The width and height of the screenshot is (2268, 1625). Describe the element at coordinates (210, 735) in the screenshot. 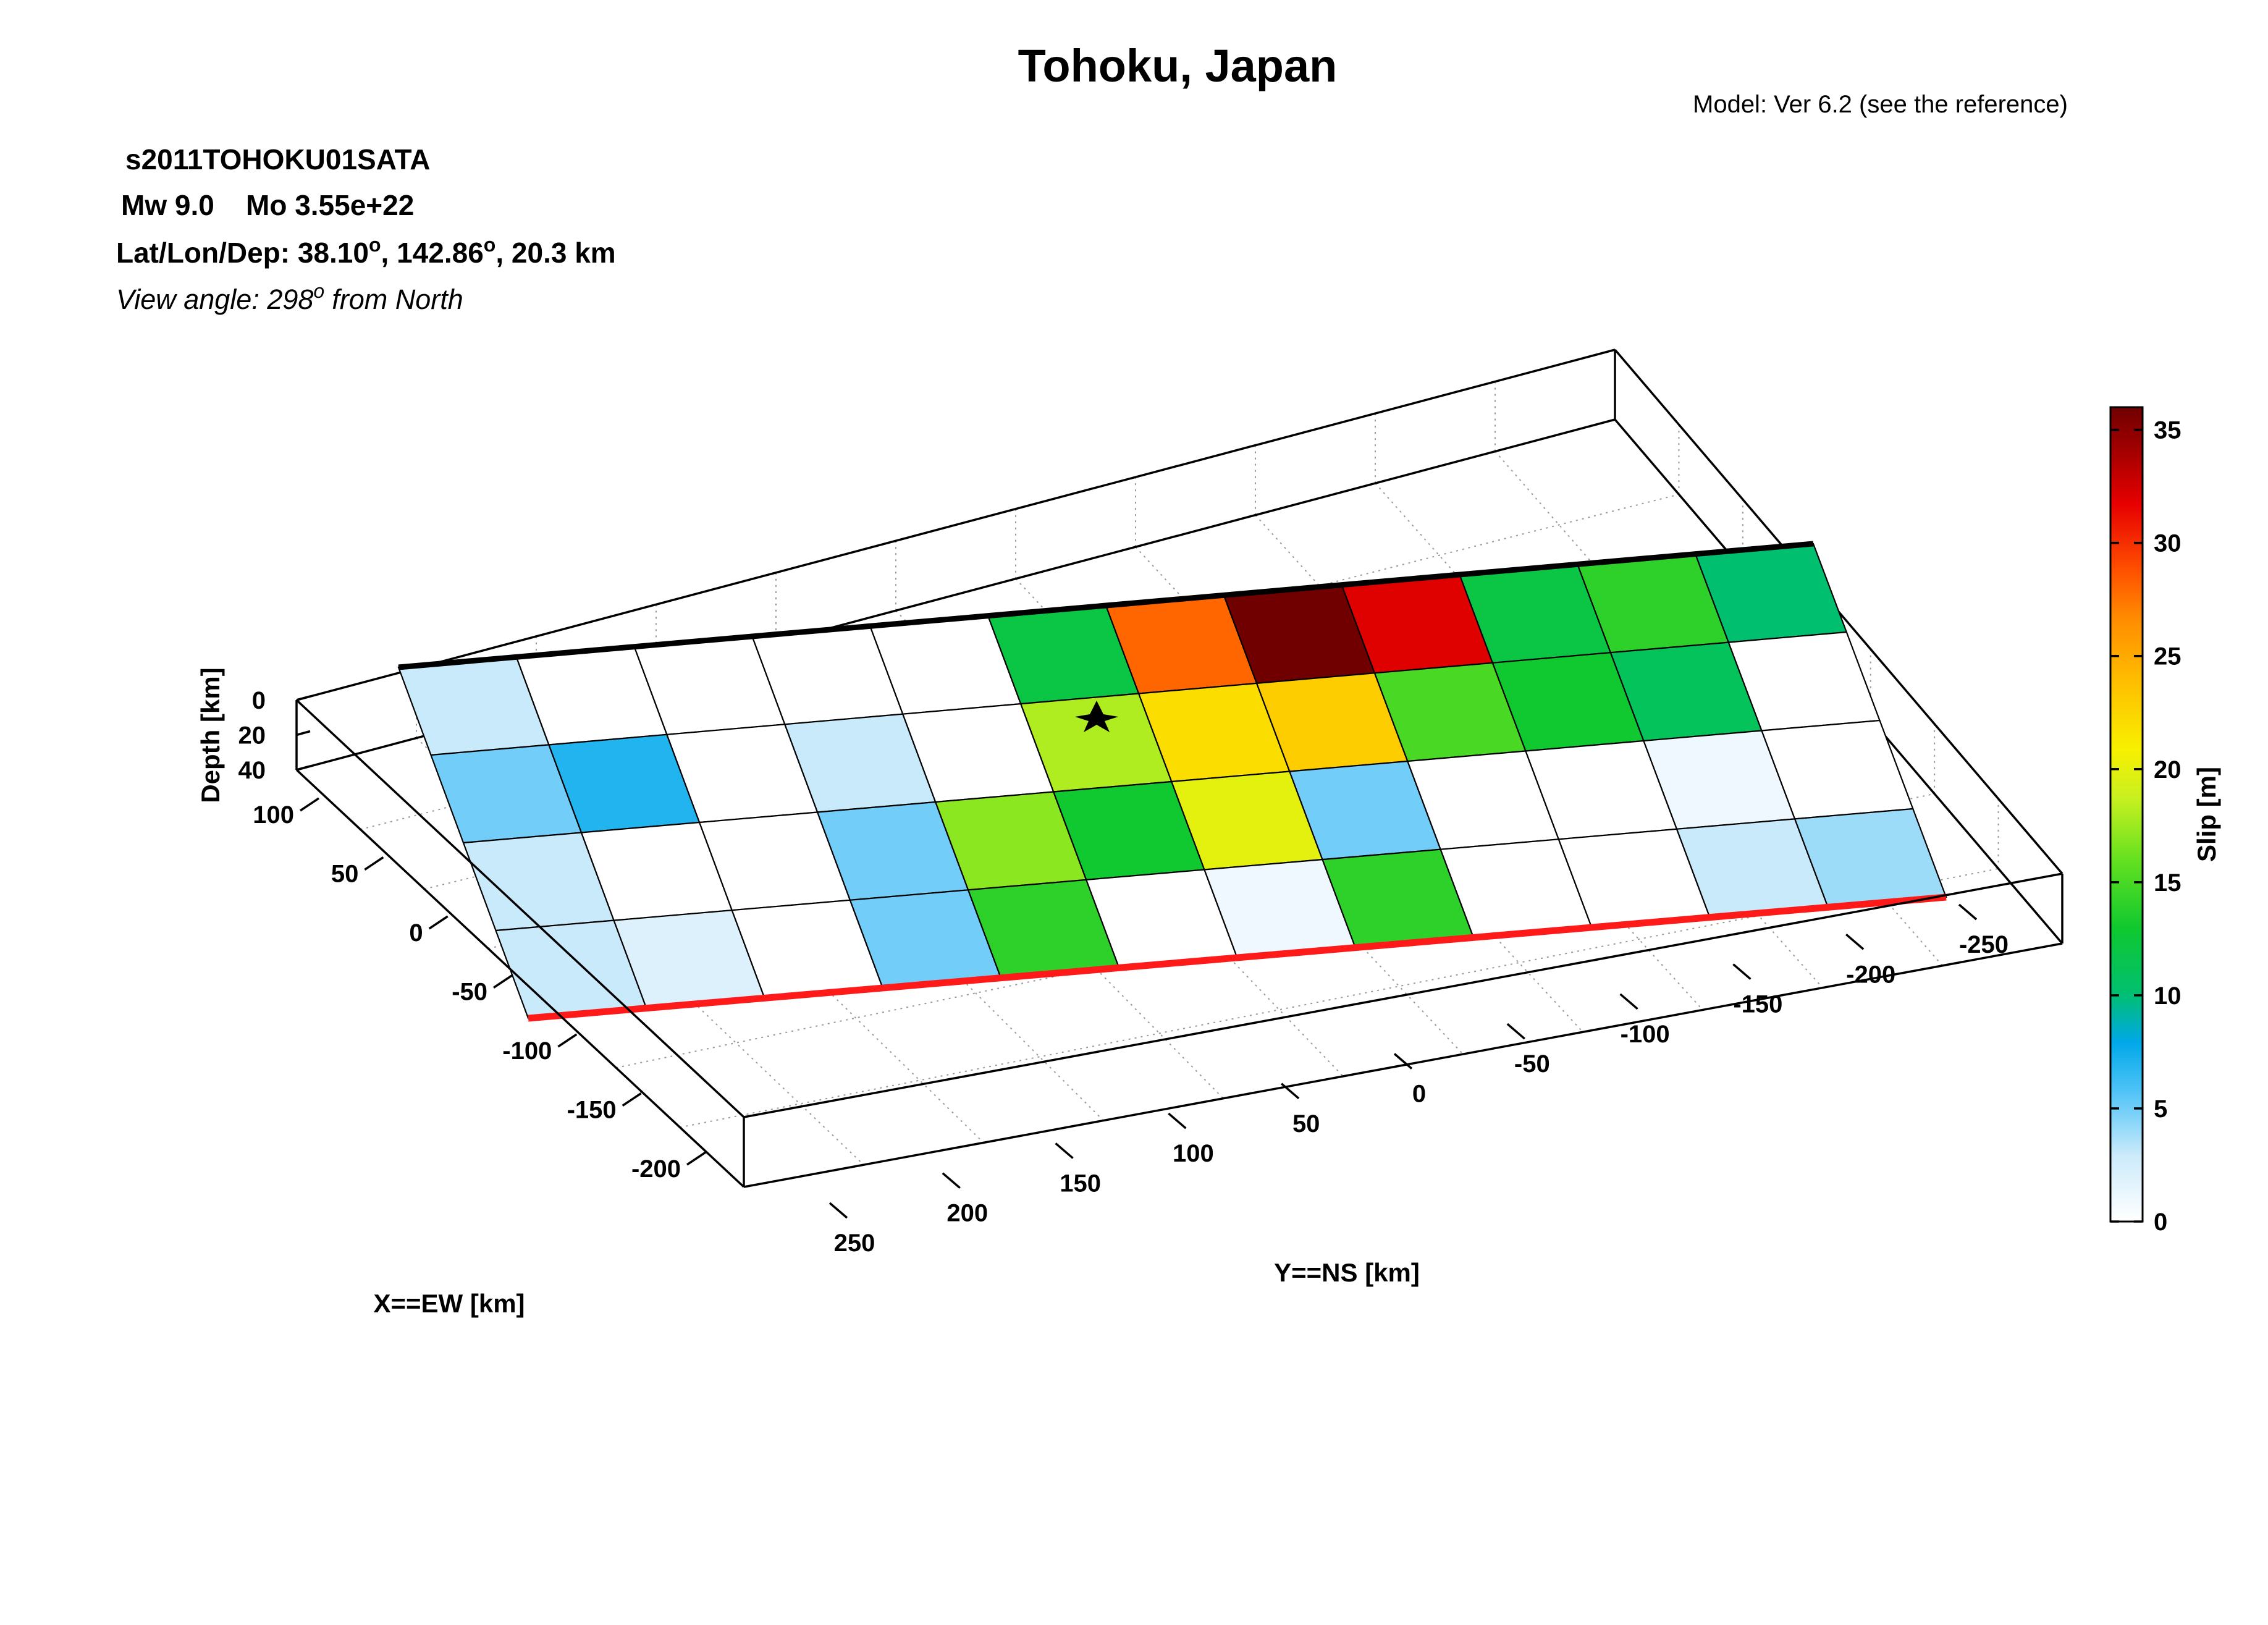

I see `z-axis-label: Depth [km]` at that location.